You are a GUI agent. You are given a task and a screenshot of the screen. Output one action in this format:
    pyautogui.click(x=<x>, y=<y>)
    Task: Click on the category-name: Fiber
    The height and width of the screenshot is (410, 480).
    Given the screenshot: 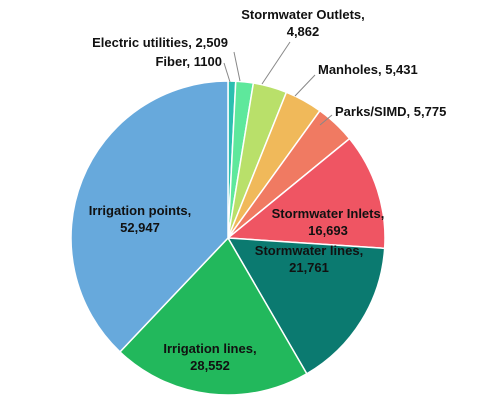 What is the action you would take?
    pyautogui.click(x=171, y=61)
    